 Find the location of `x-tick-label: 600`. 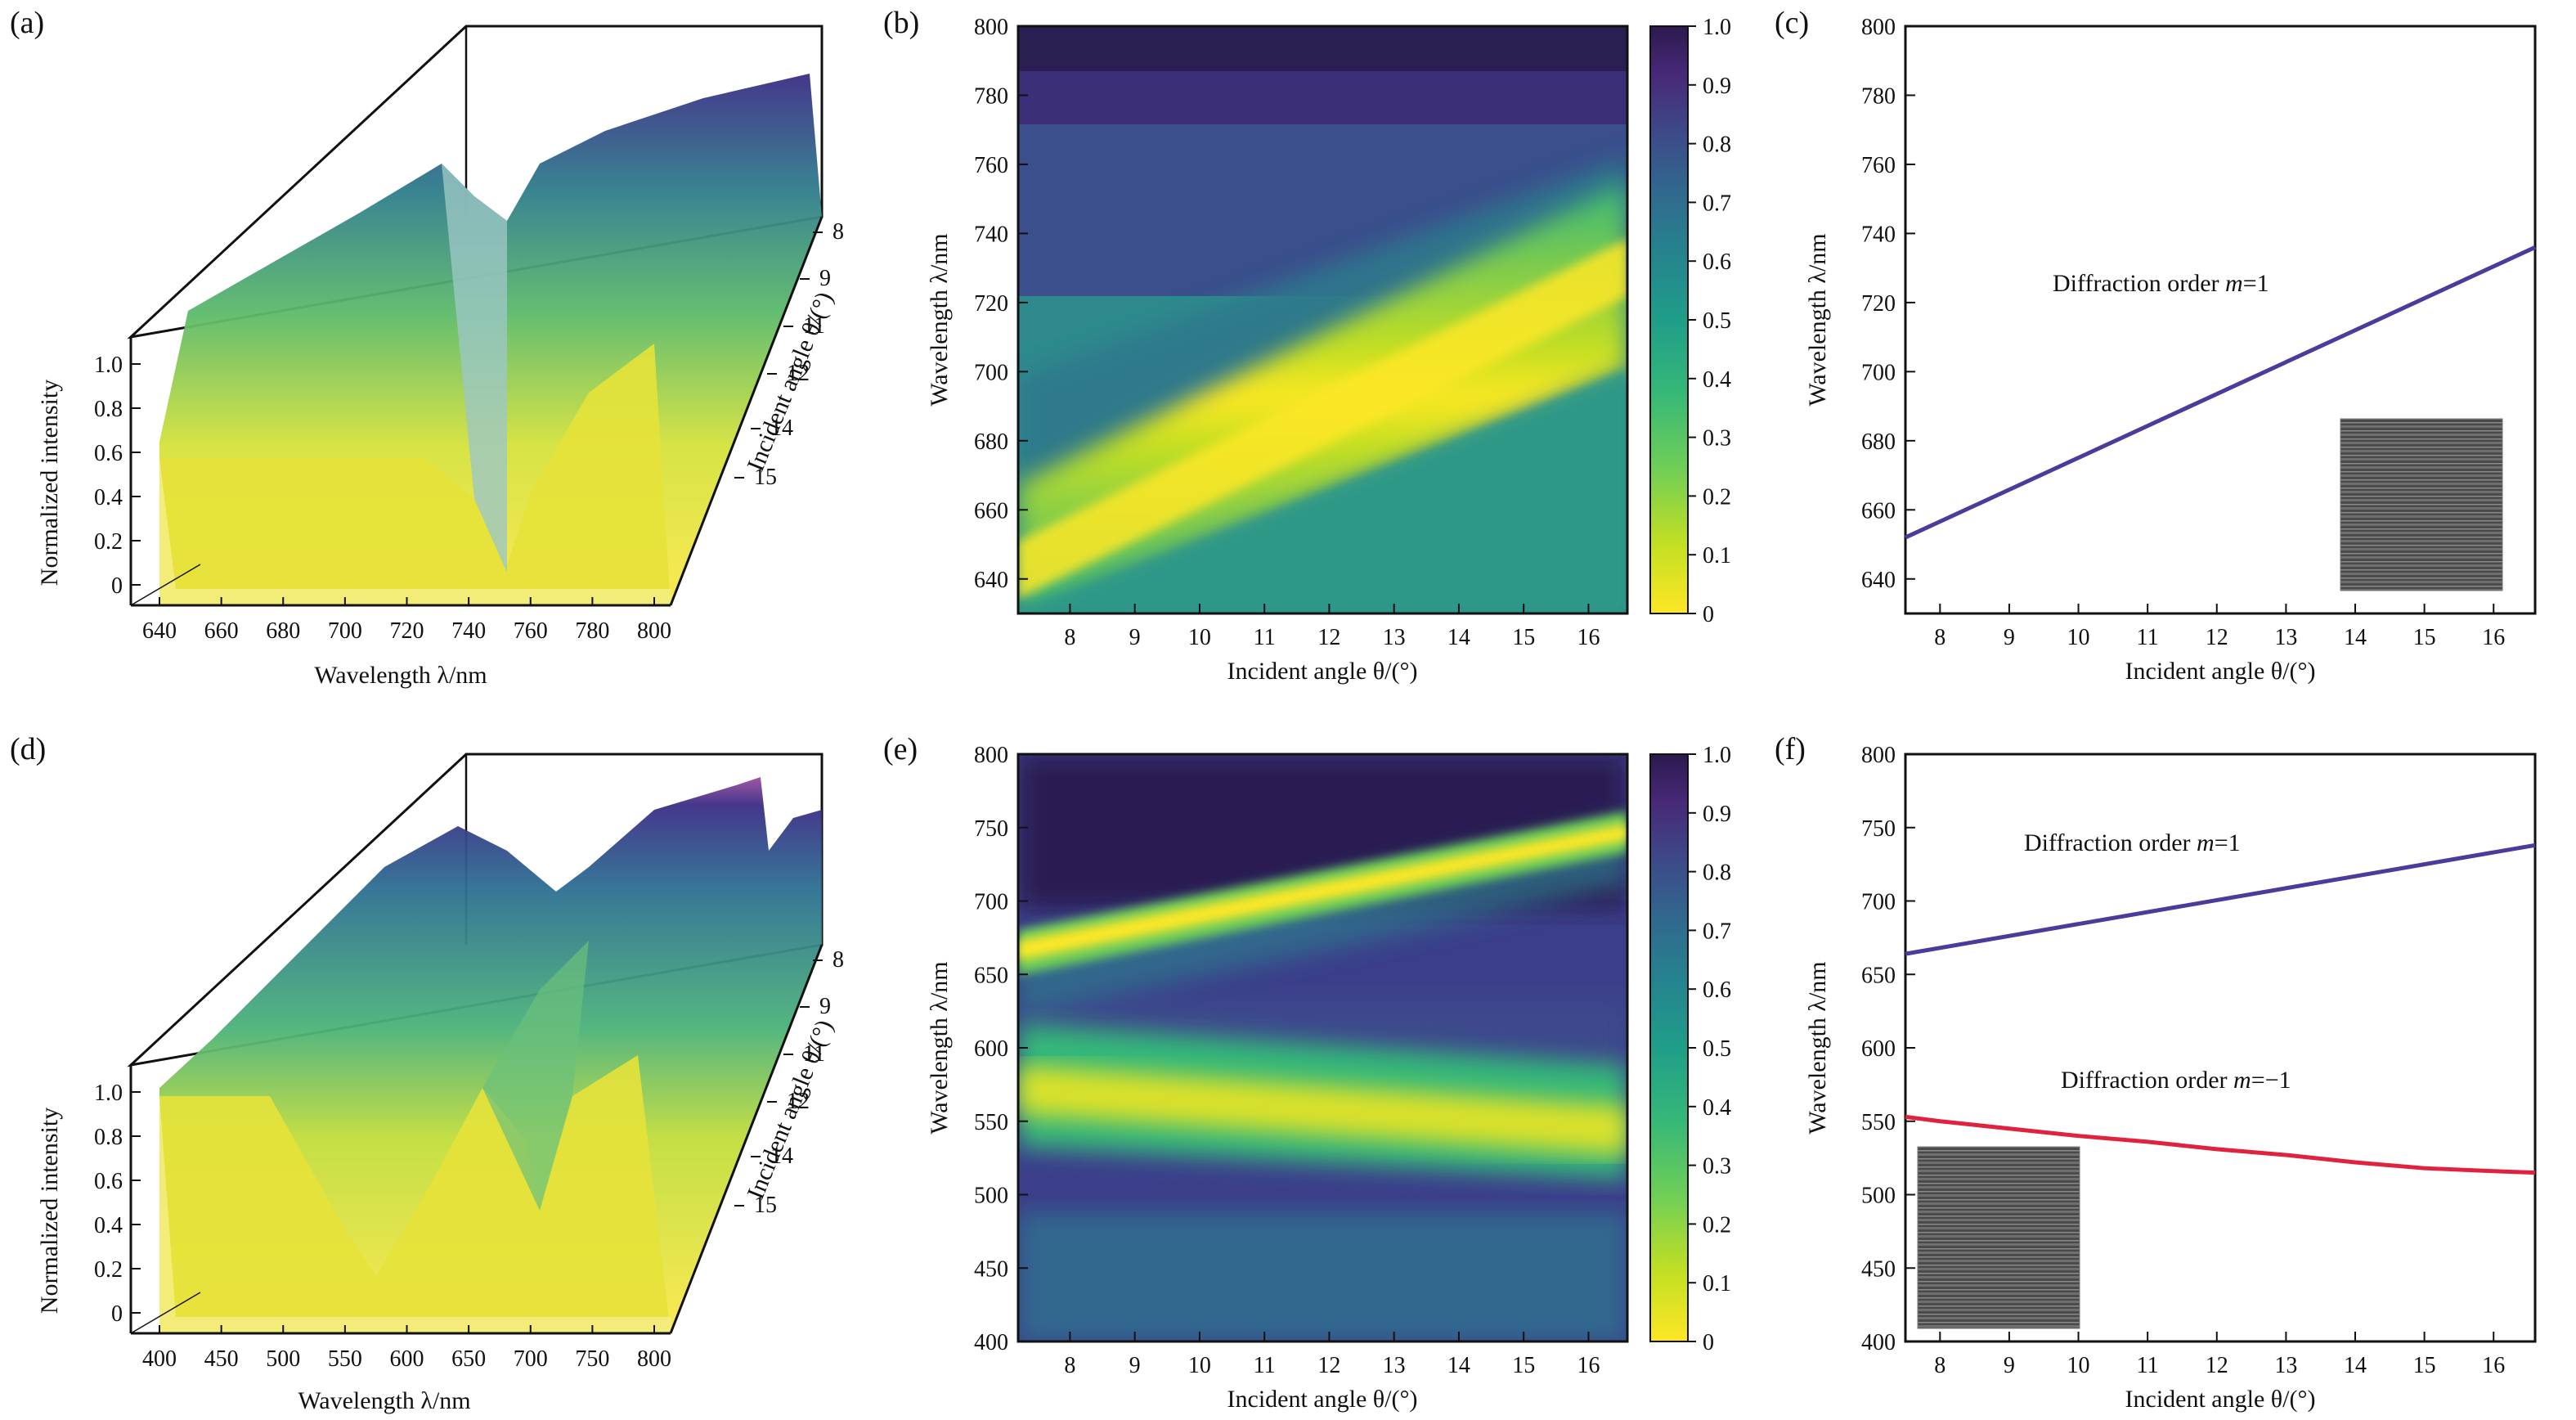

x-tick-label: 600 is located at coordinates (407, 1359).